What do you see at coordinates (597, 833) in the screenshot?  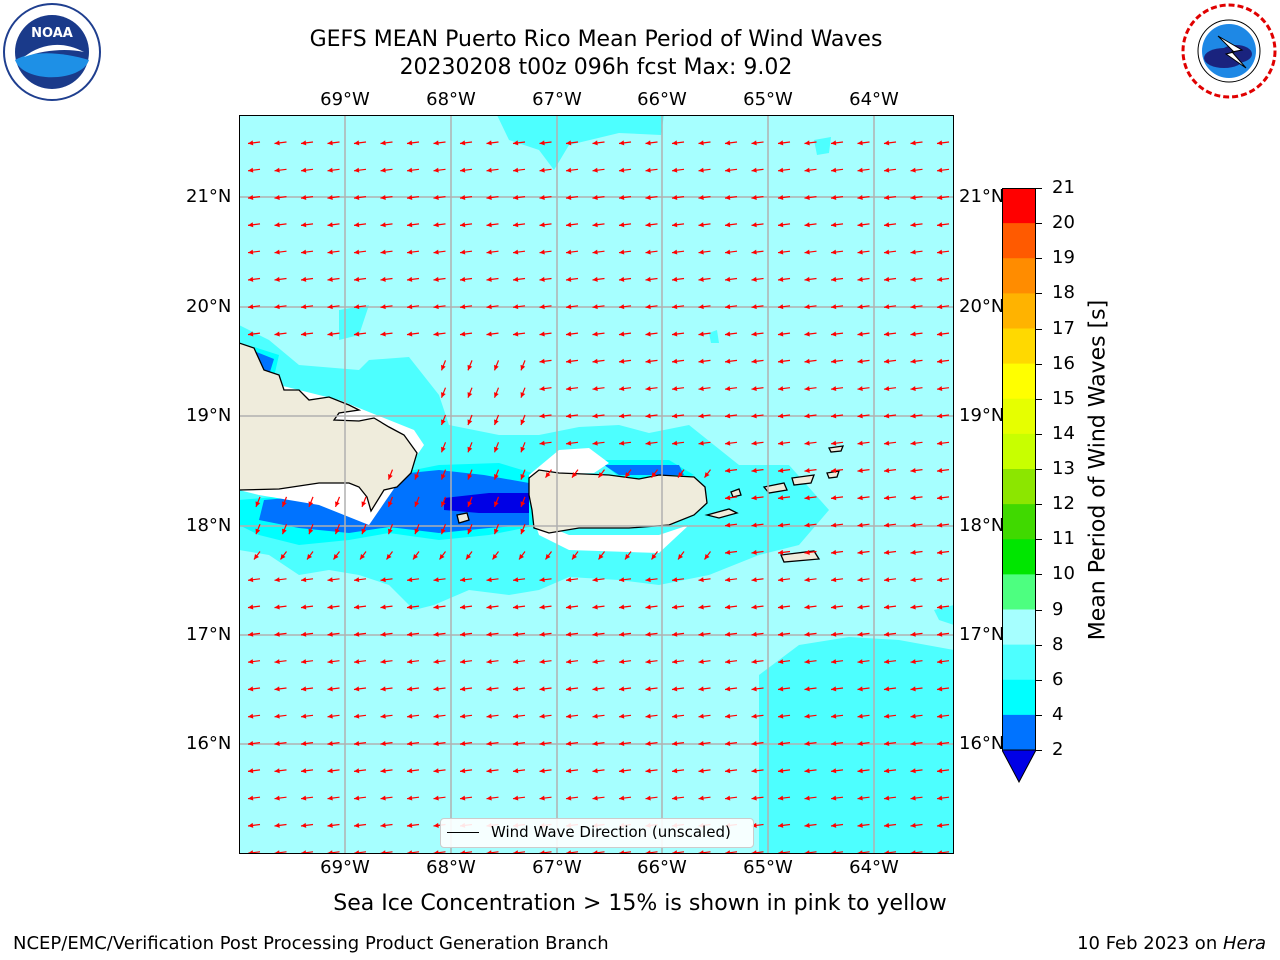 I see `map-legend: Wind Wave Direction (unscaled)` at bounding box center [597, 833].